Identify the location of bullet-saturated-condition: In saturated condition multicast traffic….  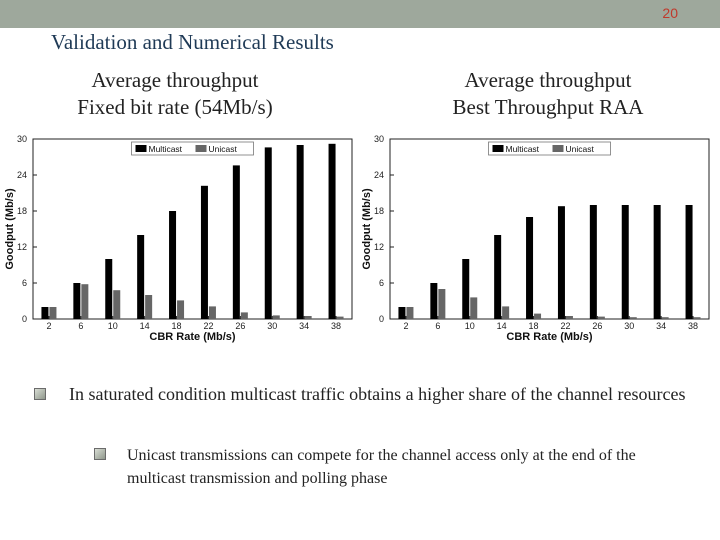
(377, 394).